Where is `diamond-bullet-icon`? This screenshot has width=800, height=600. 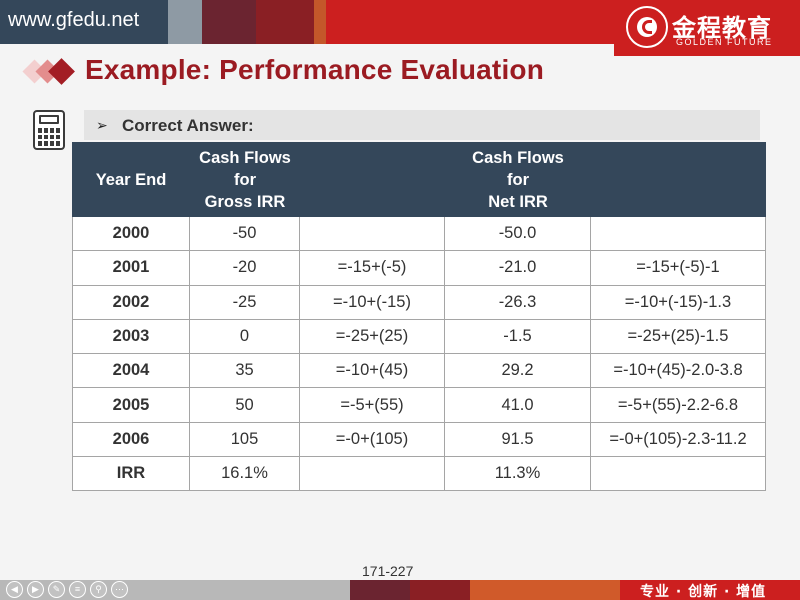 diamond-bullet-icon is located at coordinates (52, 72).